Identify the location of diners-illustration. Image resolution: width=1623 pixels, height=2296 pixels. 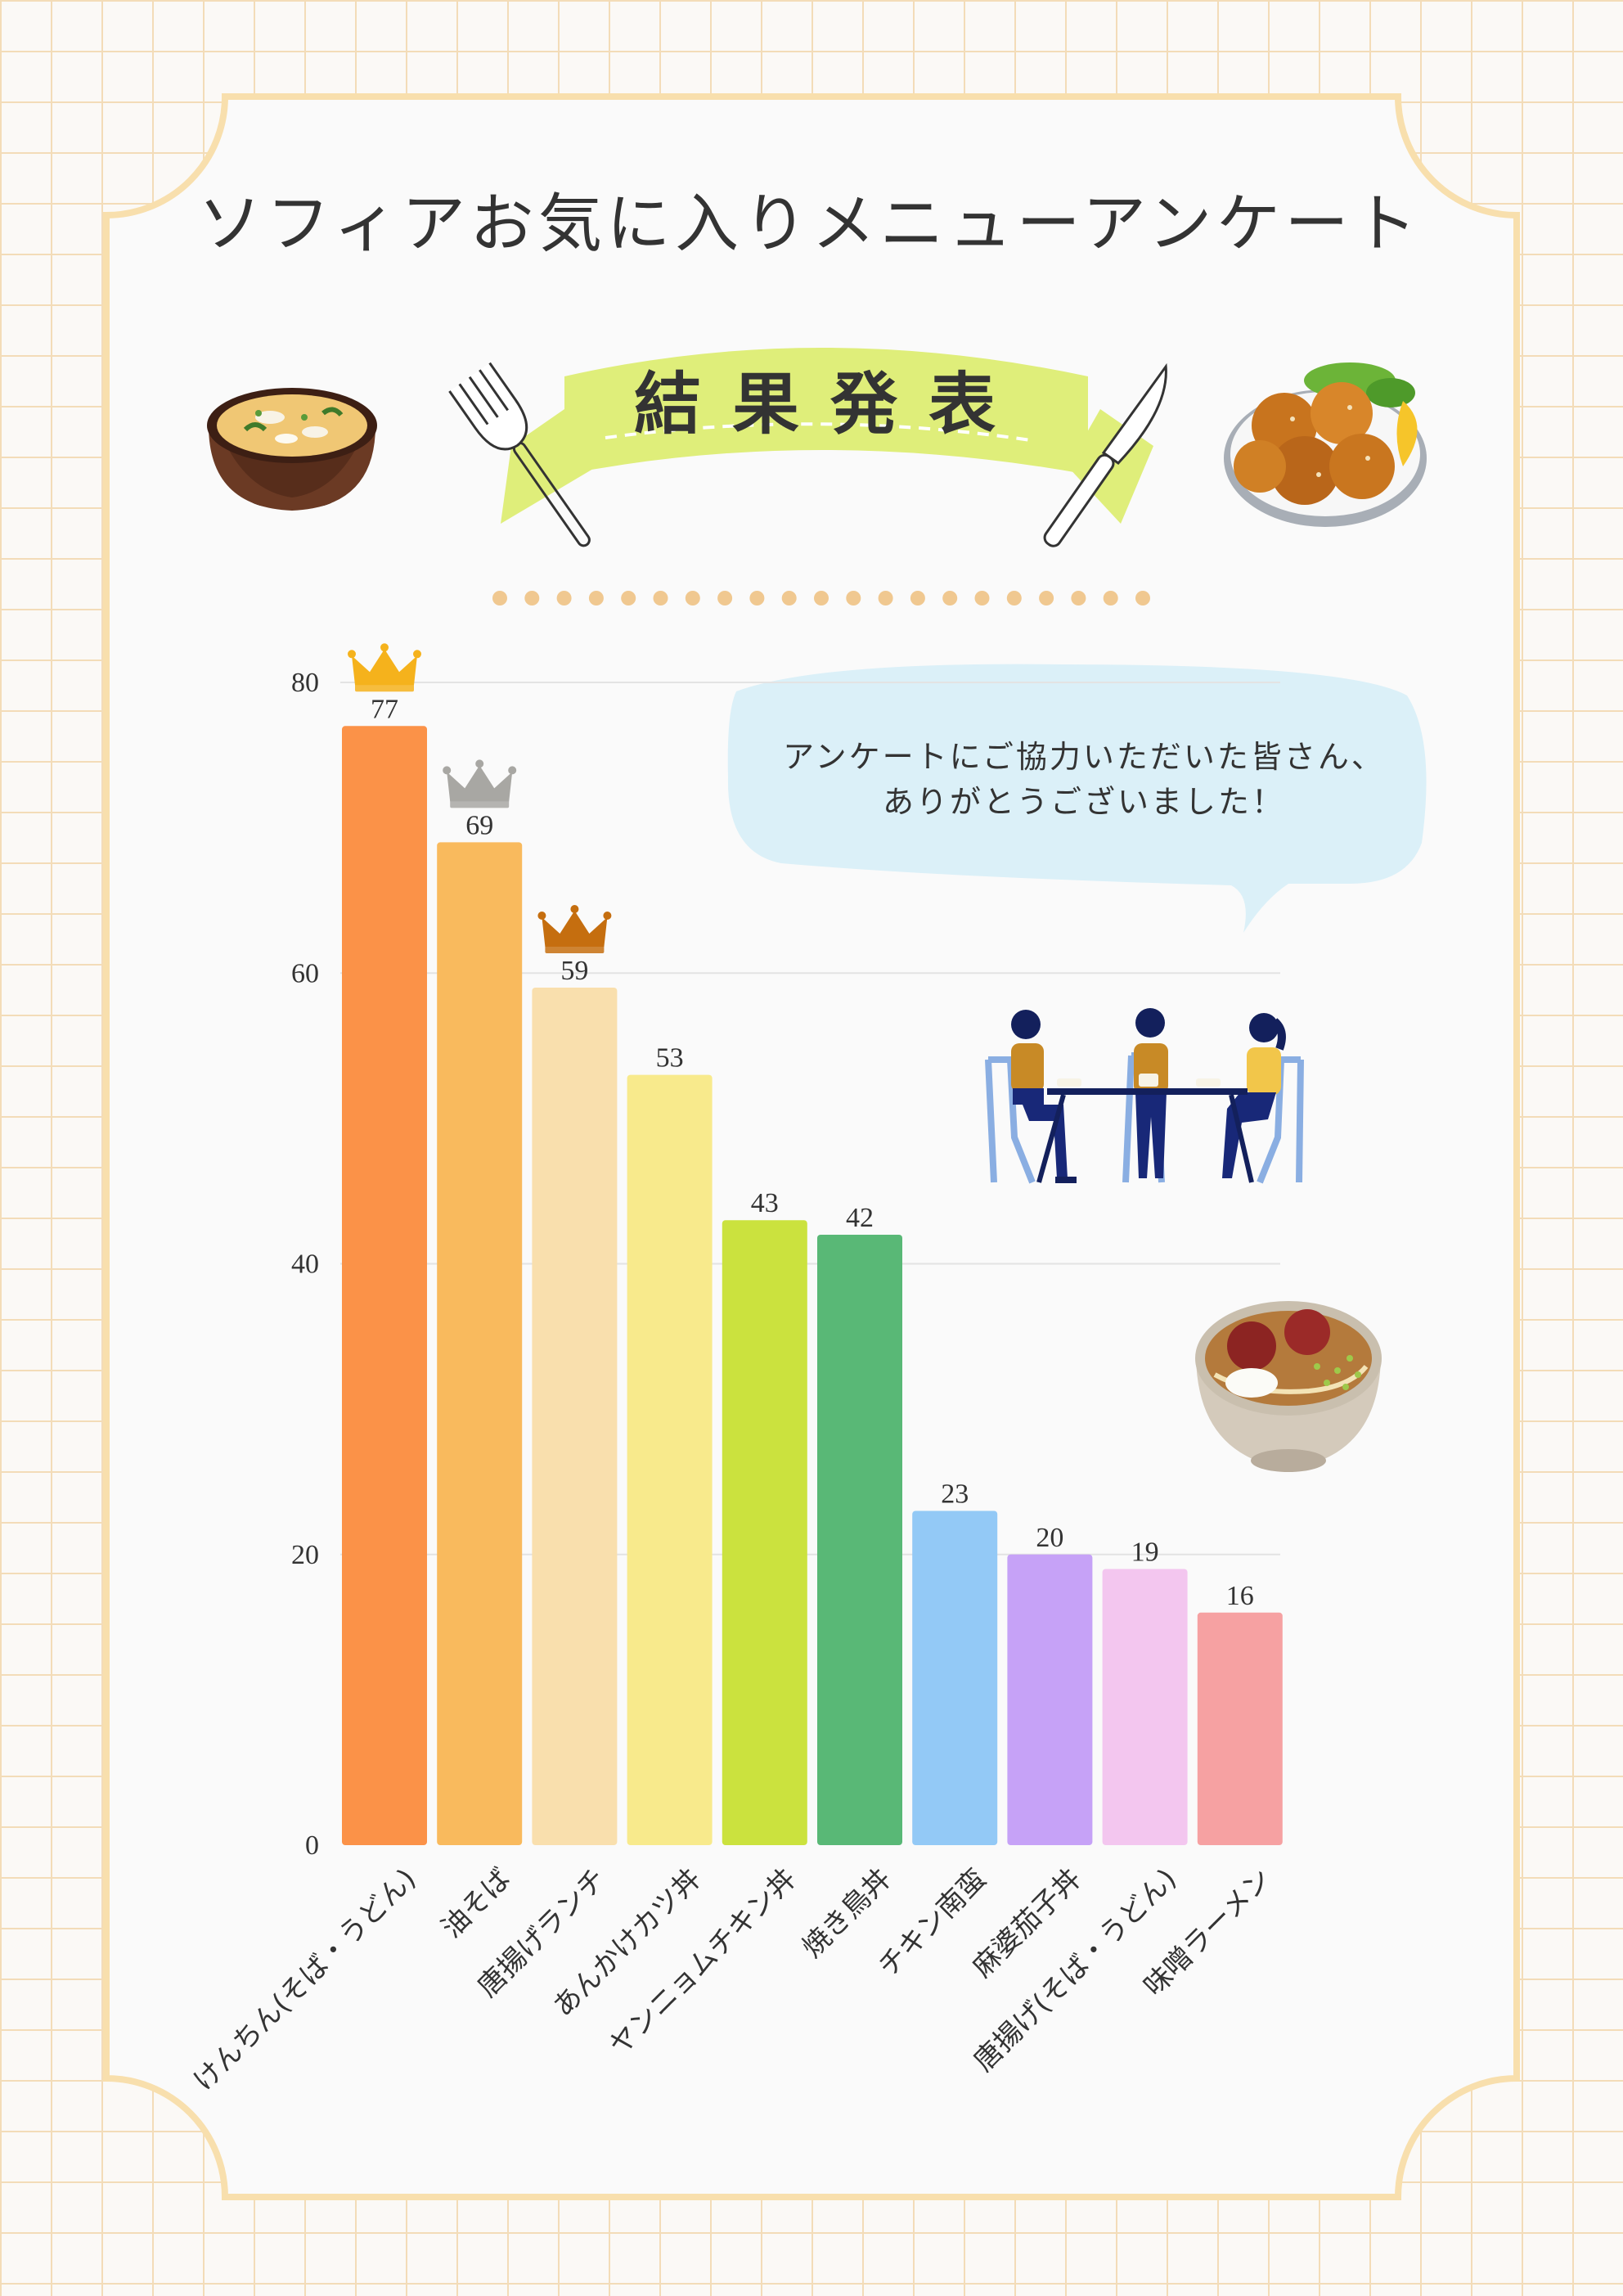
(1144, 1096).